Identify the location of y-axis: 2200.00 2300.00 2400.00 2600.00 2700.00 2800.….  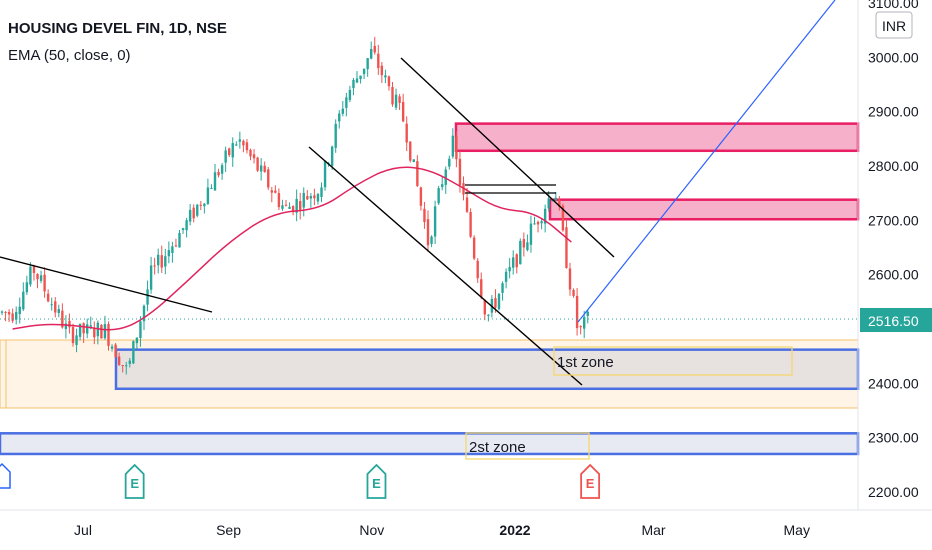
(888, 255).